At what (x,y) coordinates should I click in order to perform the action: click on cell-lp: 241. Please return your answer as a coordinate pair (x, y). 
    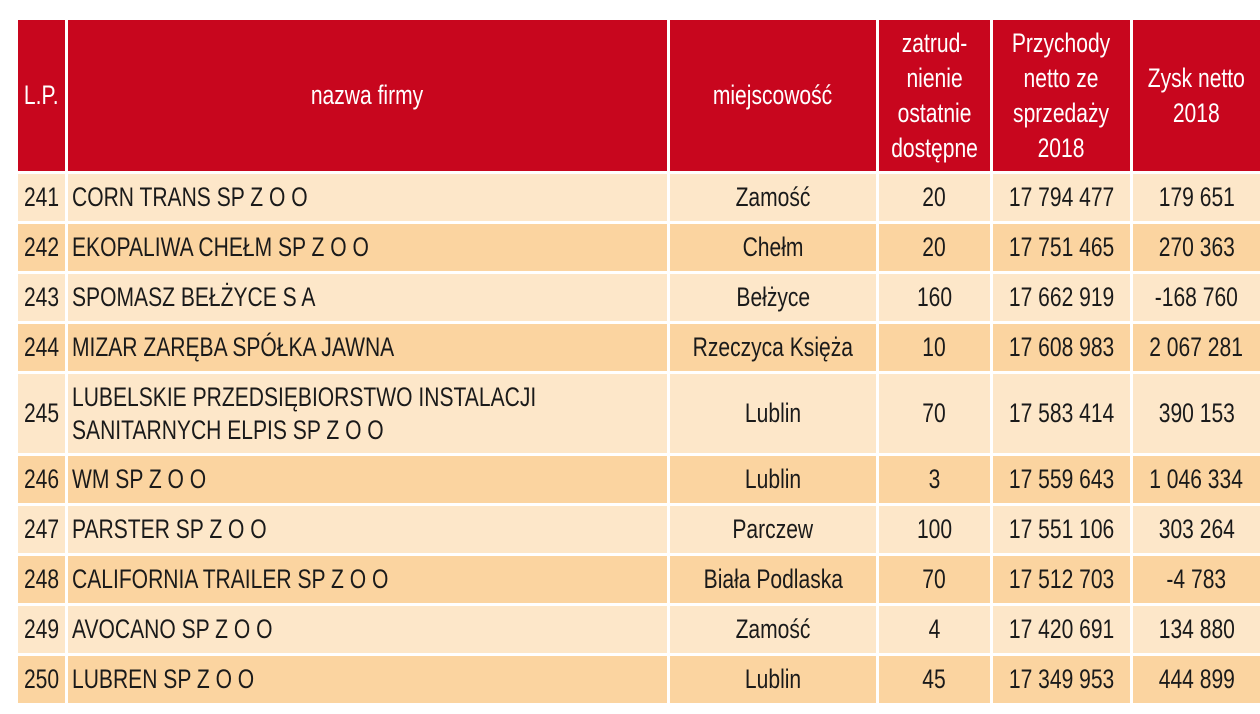
    Looking at the image, I should click on (41, 197).